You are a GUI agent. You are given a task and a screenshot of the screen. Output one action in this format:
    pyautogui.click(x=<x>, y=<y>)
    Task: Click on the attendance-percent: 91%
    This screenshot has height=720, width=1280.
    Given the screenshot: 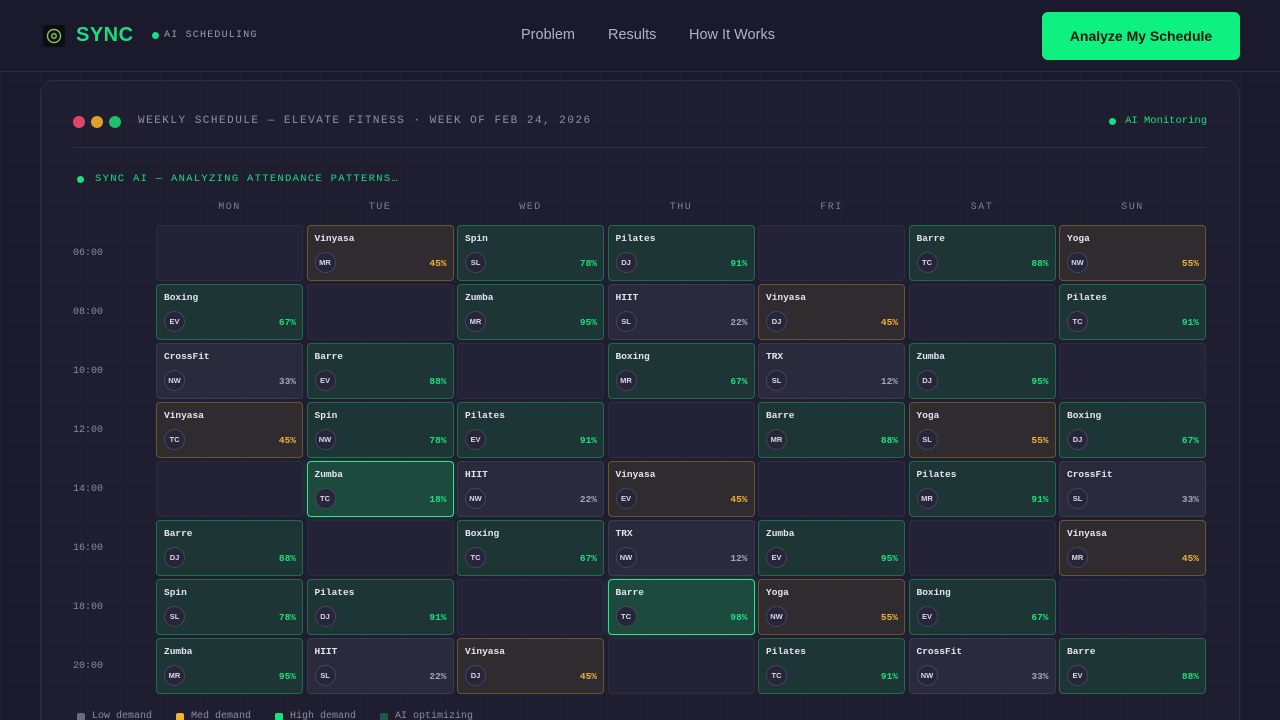 What is the action you would take?
    pyautogui.click(x=438, y=617)
    